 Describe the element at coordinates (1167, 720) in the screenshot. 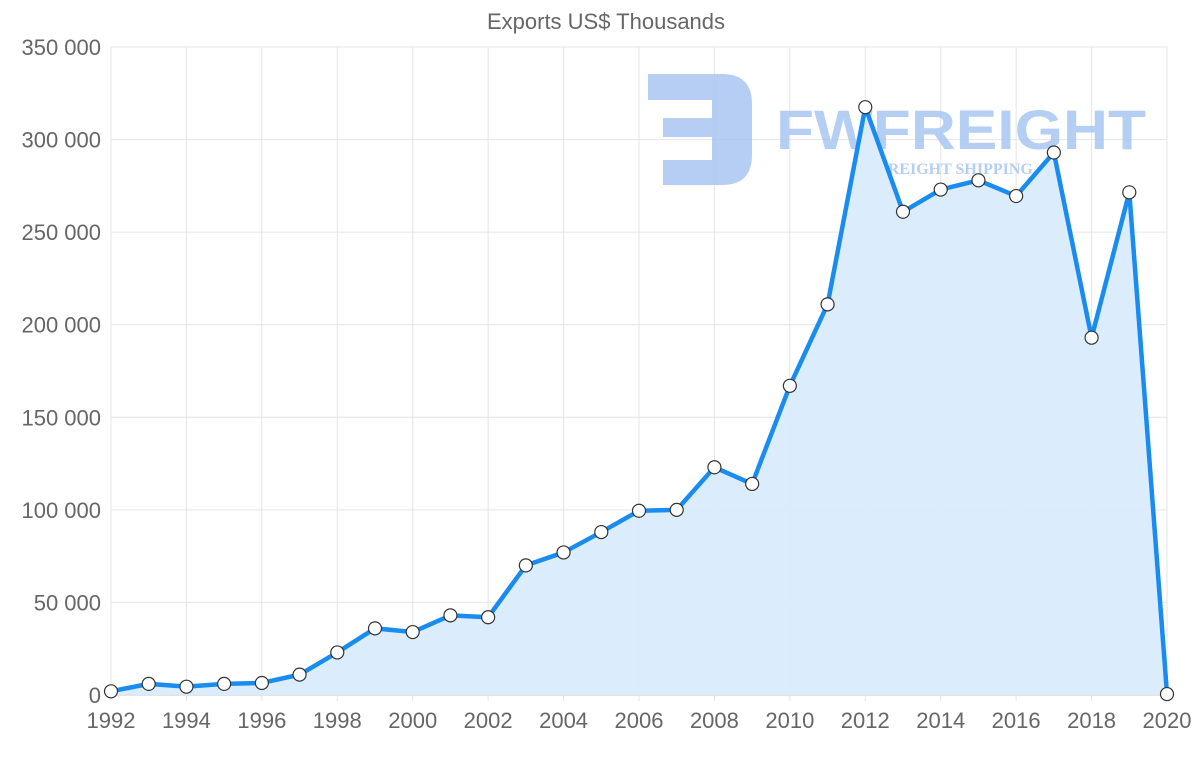

I see `x-tick-label: 2020` at that location.